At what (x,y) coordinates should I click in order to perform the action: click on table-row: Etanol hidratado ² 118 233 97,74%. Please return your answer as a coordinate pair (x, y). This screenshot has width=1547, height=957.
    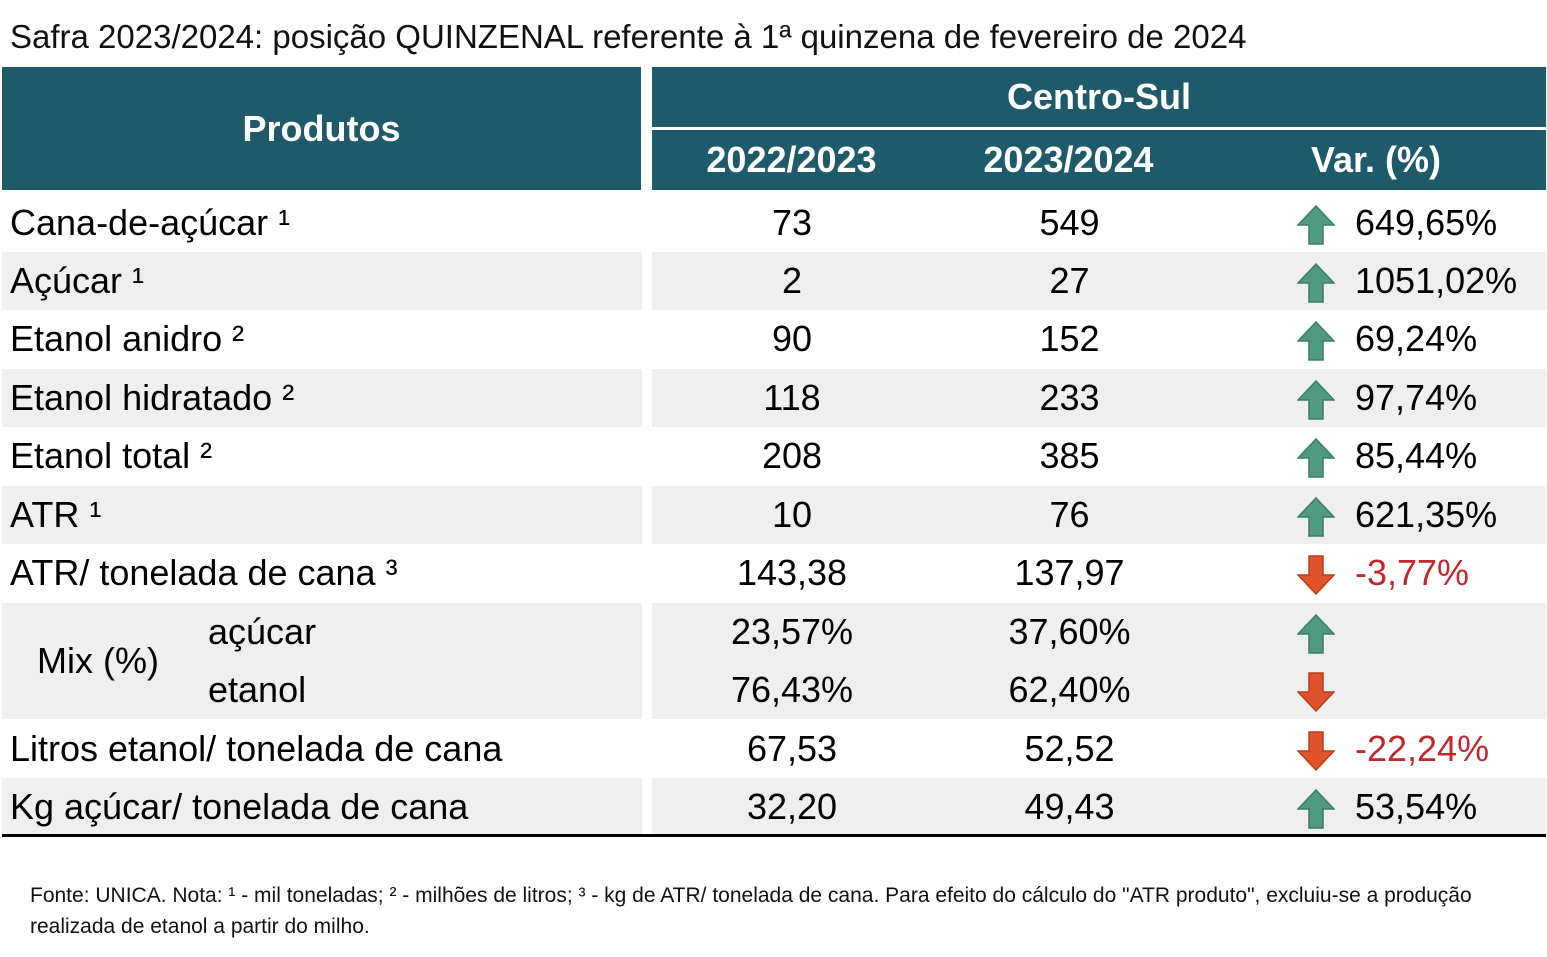
    Looking at the image, I should click on (774, 398).